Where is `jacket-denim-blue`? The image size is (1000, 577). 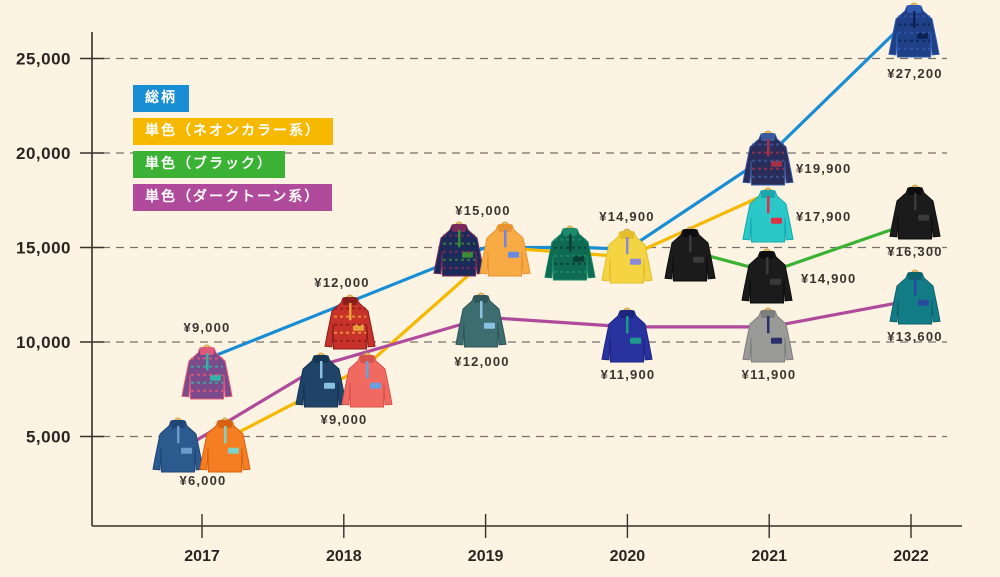
jacket-denim-blue is located at coordinates (178, 445).